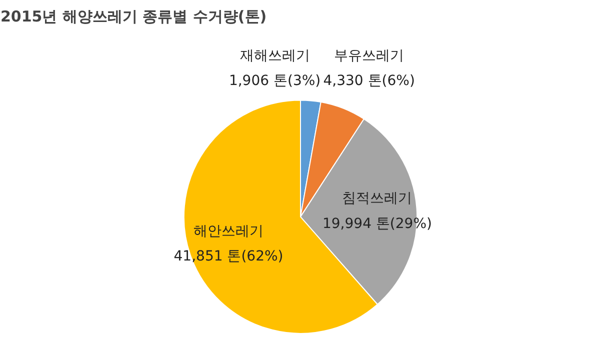 The width and height of the screenshot is (600, 343). What do you see at coordinates (275, 56) in the screenshot?
I see `slice-label: 재해쓰레기` at bounding box center [275, 56].